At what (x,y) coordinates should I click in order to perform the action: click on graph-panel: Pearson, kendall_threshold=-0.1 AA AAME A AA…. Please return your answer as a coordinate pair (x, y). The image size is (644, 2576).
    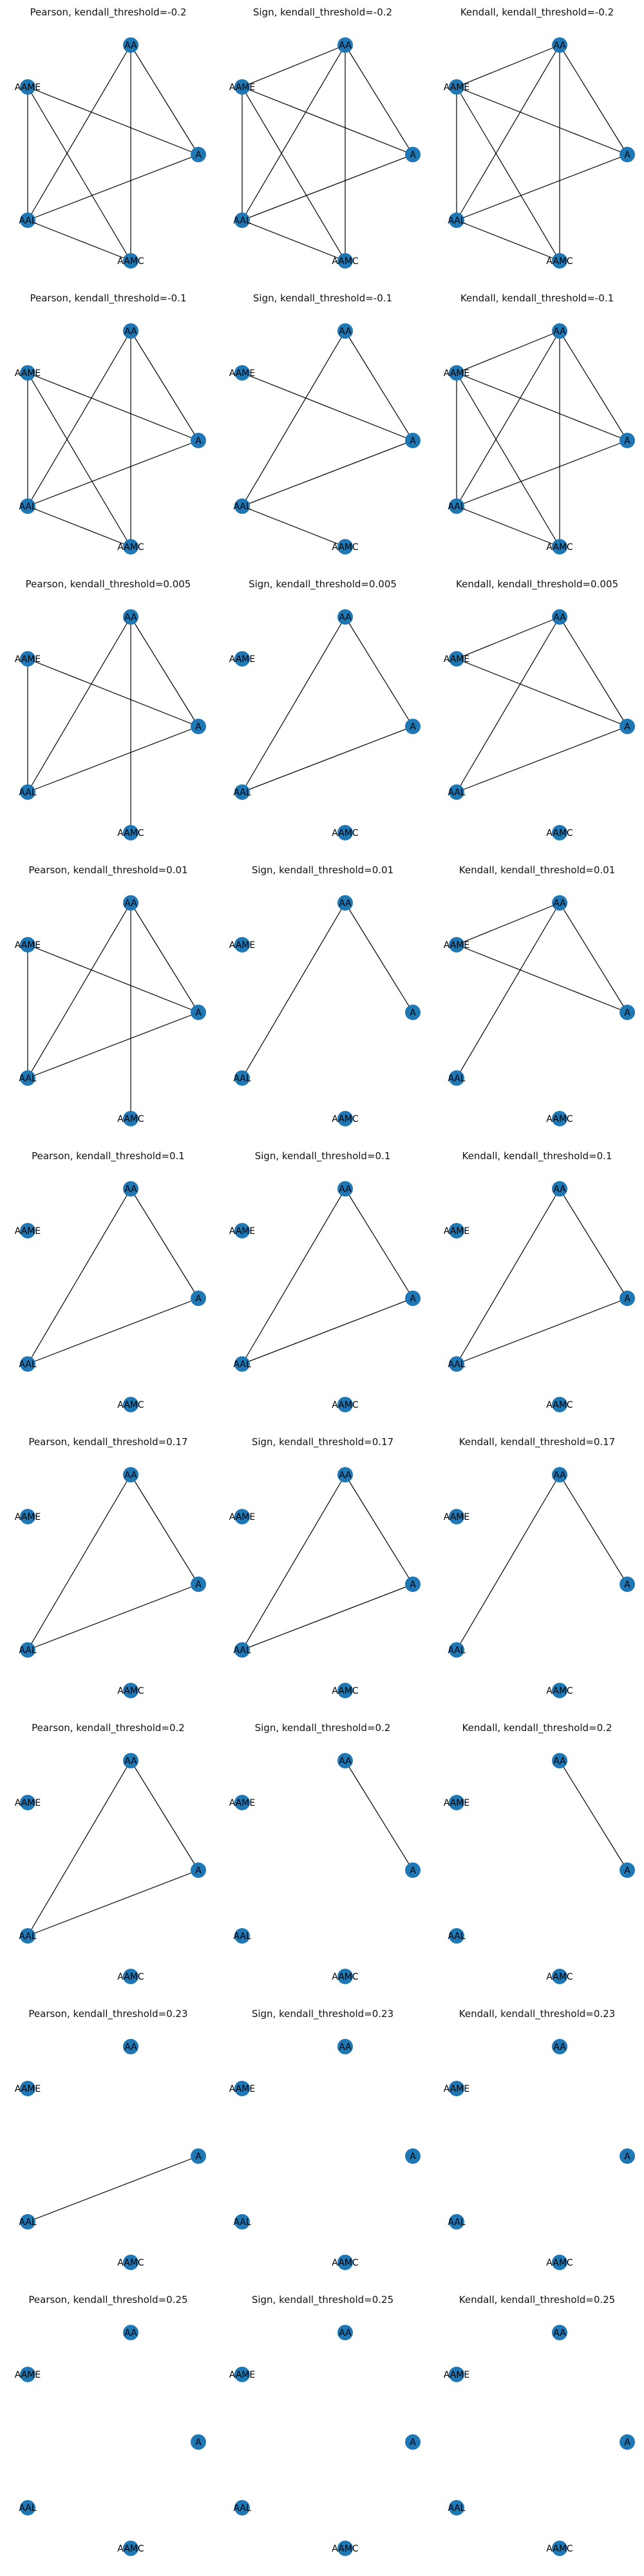
    Looking at the image, I should click on (108, 428).